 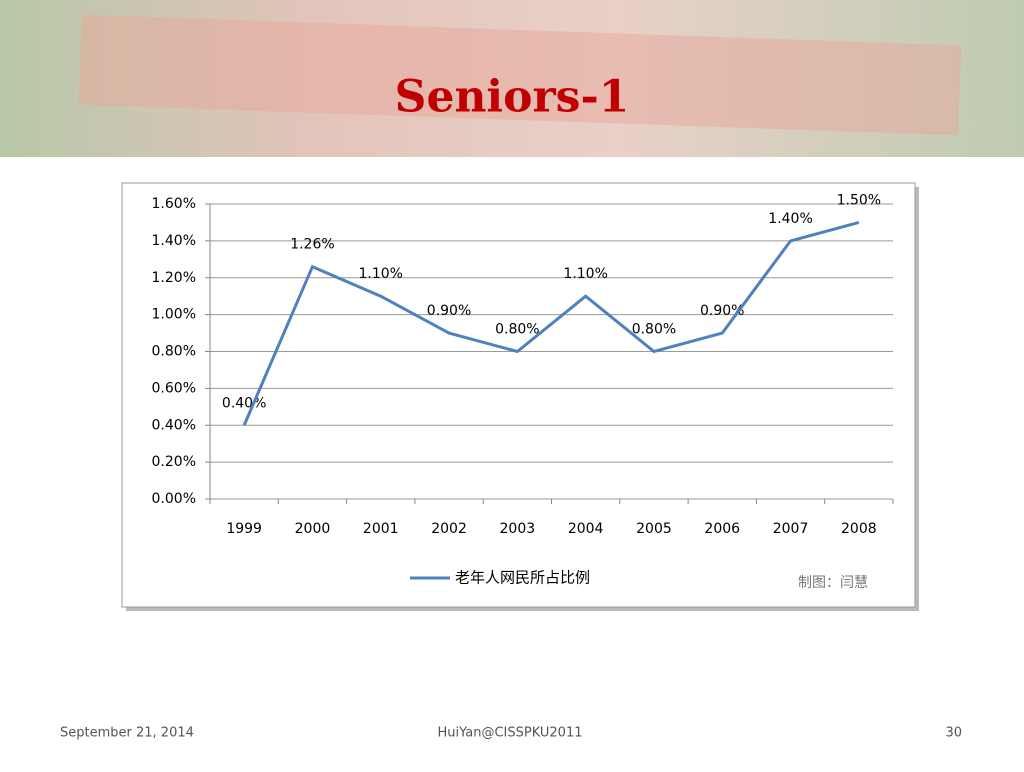 I want to click on slide-title: Seniors-1, so click(x=512, y=97).